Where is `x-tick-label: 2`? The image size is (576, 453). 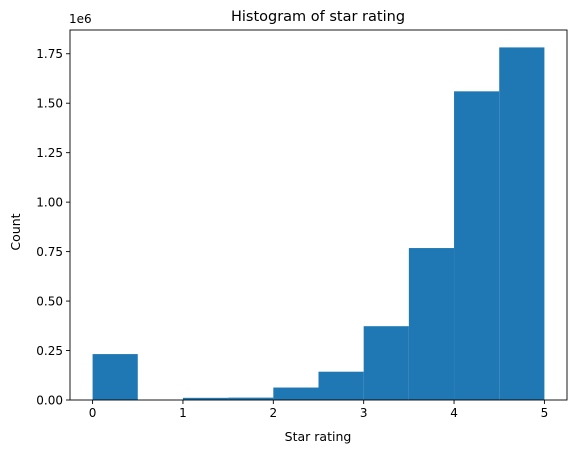
x-tick-label: 2 is located at coordinates (273, 413).